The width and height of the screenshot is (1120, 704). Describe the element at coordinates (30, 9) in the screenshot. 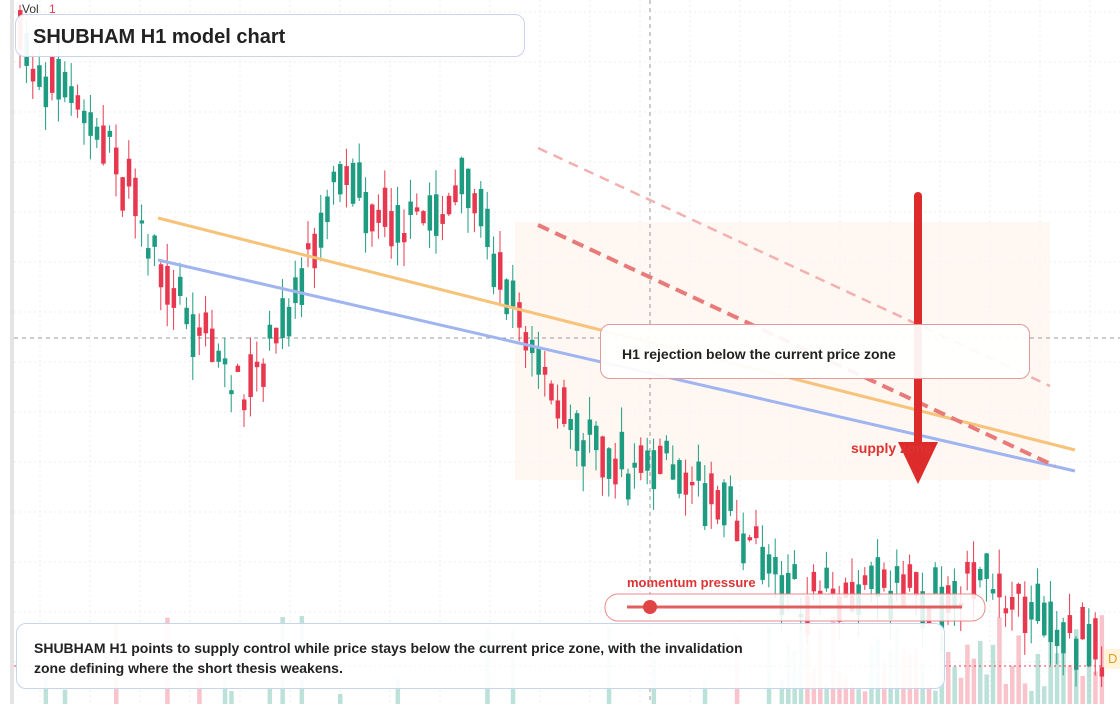

I see `vol-label: Vol` at that location.